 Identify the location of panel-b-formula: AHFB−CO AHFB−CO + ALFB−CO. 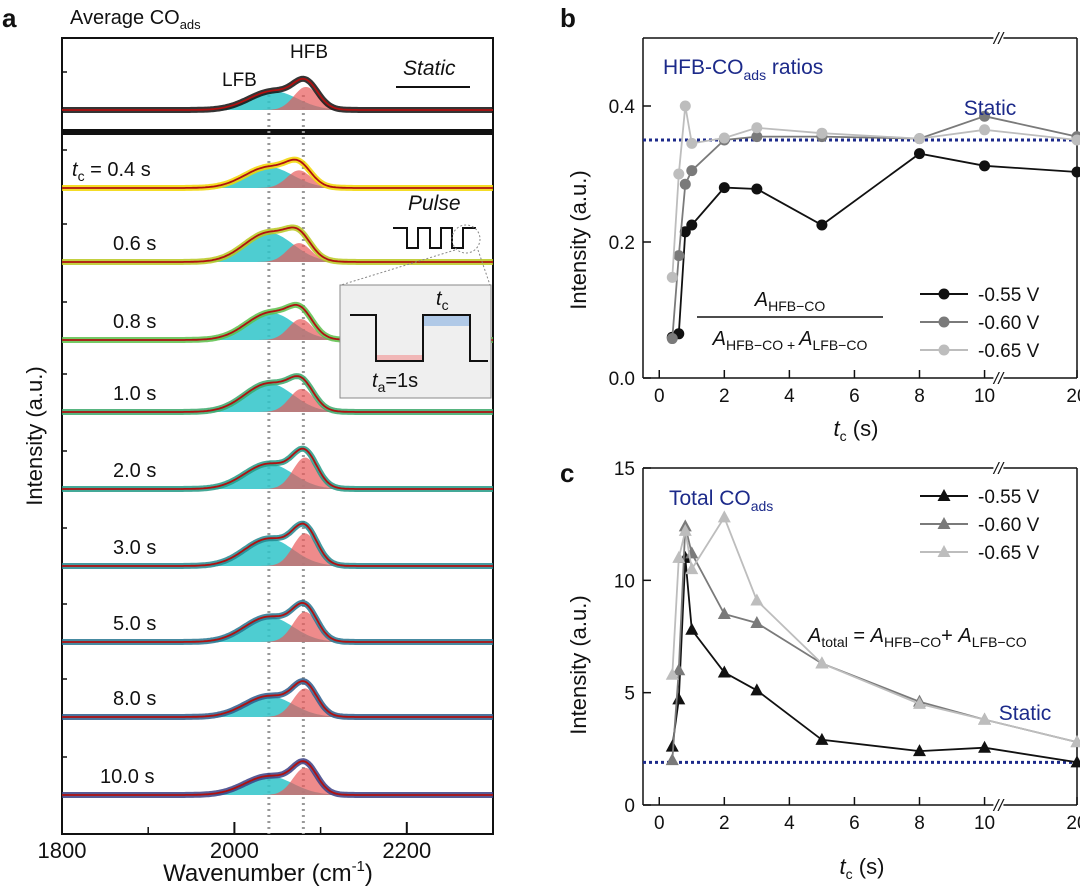
(790, 321).